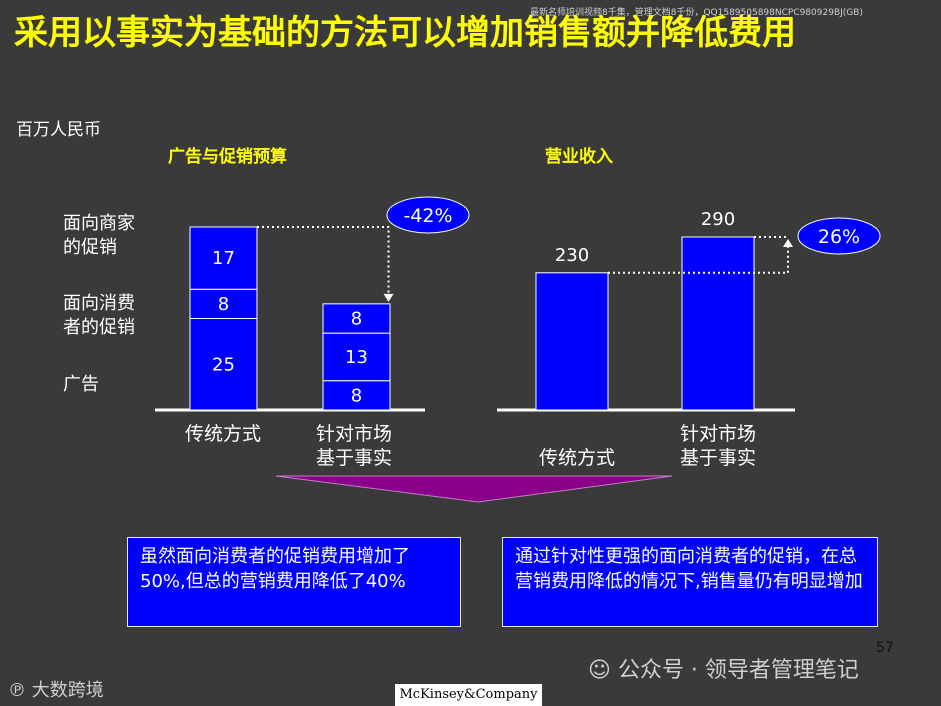 The height and width of the screenshot is (706, 941). I want to click on legend-advertising-line-1: 广告, so click(81, 384).